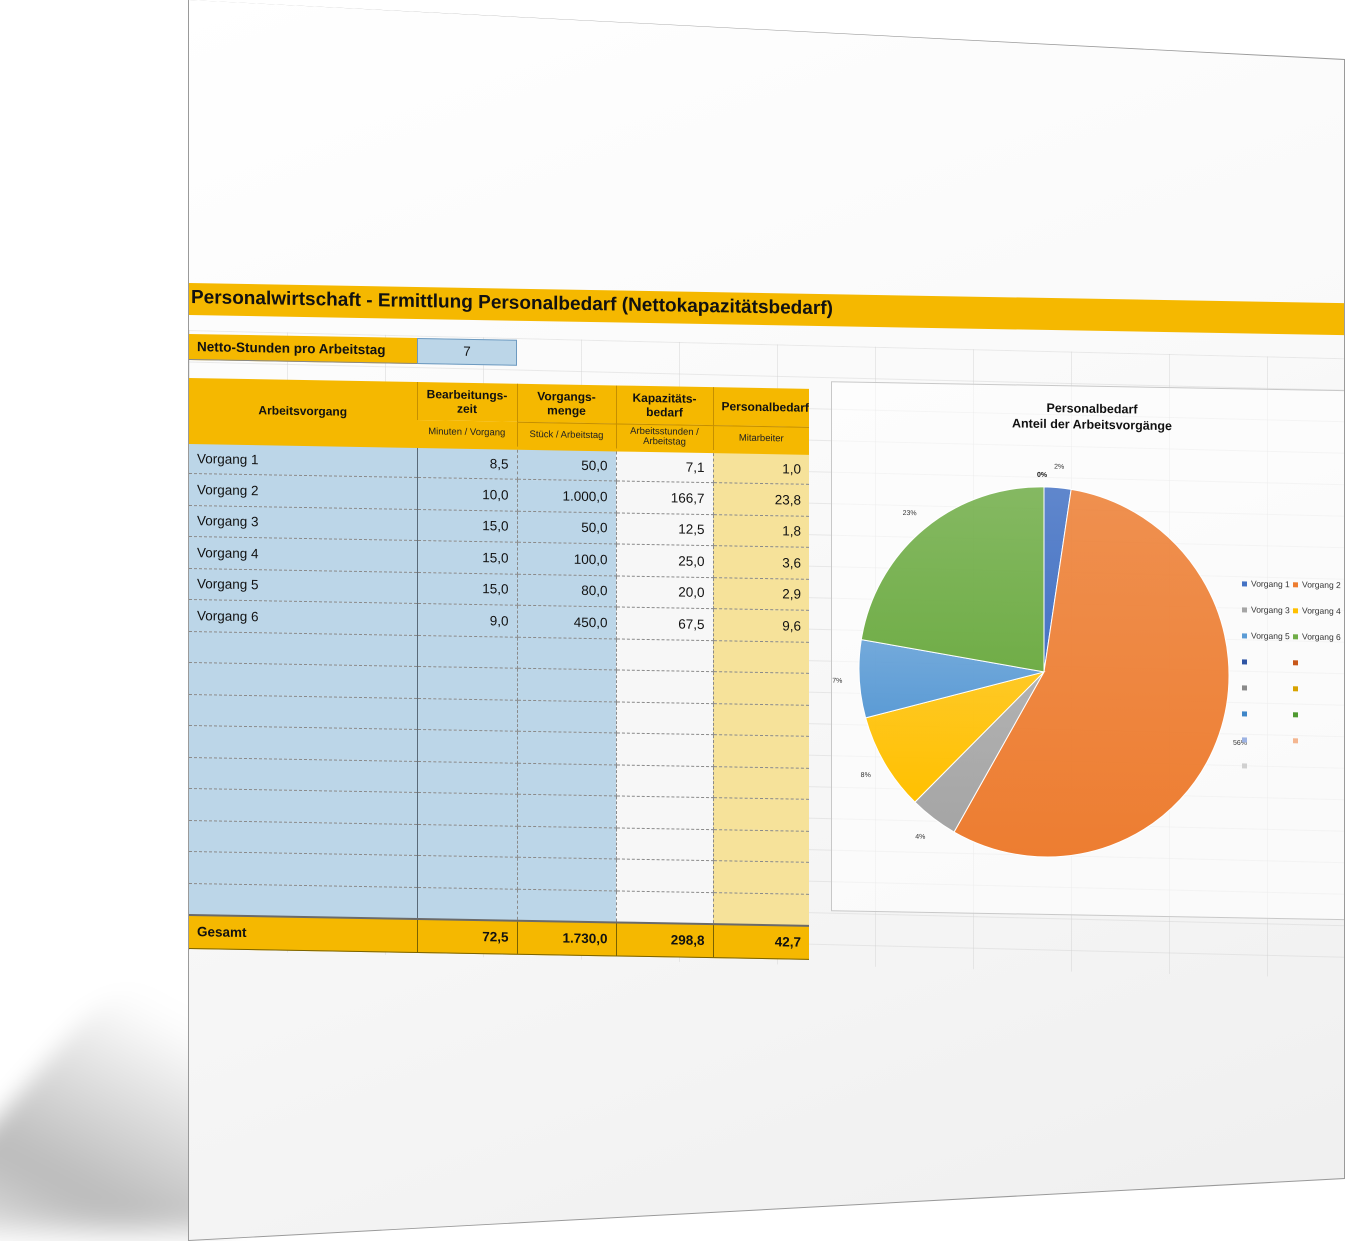 The height and width of the screenshot is (1241, 1345). What do you see at coordinates (664, 560) in the screenshot?
I see `cell-kapazitaetsbedarf: 25,0` at bounding box center [664, 560].